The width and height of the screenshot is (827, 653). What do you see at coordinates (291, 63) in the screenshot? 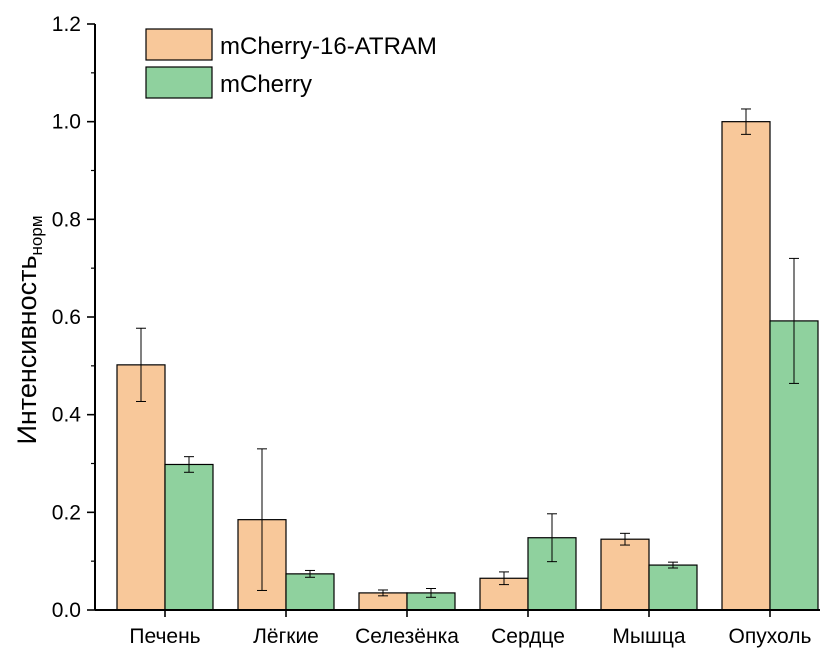
I see `legend: mCherry-16-ATRAM mCherry` at bounding box center [291, 63].